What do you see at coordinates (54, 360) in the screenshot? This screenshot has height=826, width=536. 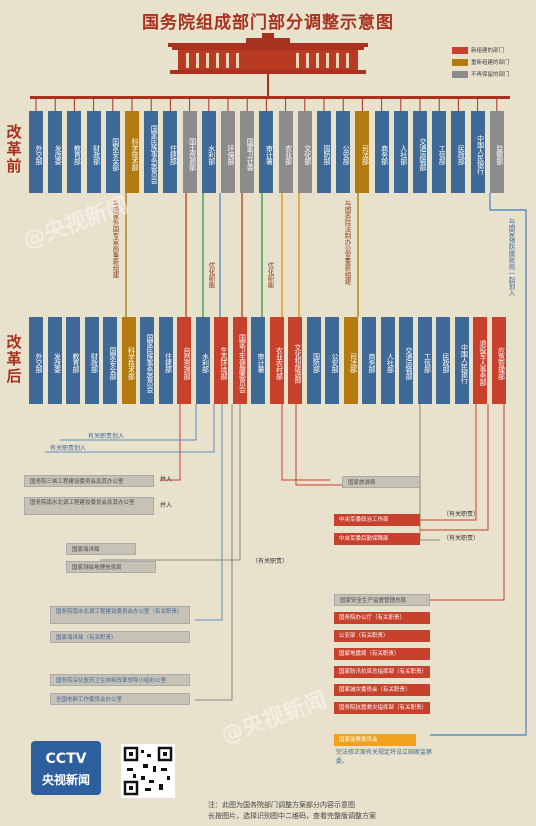 I see `after-dept: 发改委` at bounding box center [54, 360].